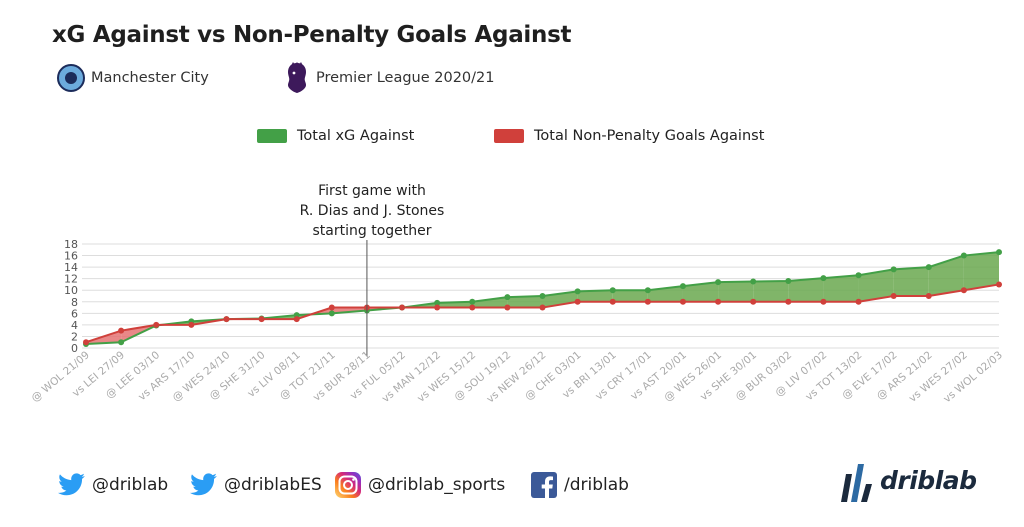  Describe the element at coordinates (297, 77) in the screenshot. I see `premier-league-lion-icon` at that location.